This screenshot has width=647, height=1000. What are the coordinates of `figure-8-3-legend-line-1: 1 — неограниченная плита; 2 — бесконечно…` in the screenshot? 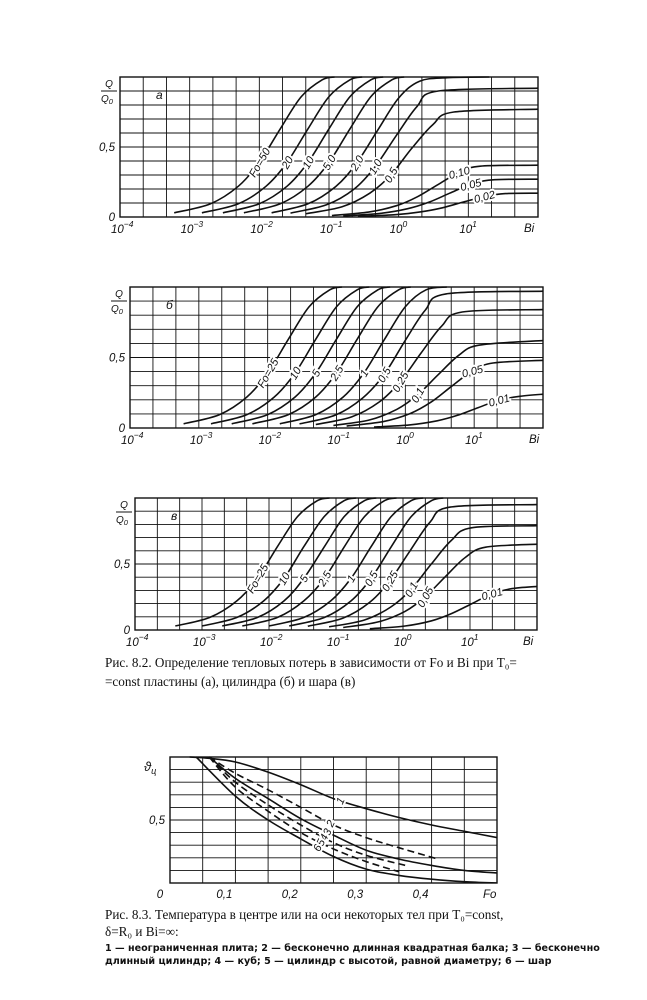 It's located at (352, 948).